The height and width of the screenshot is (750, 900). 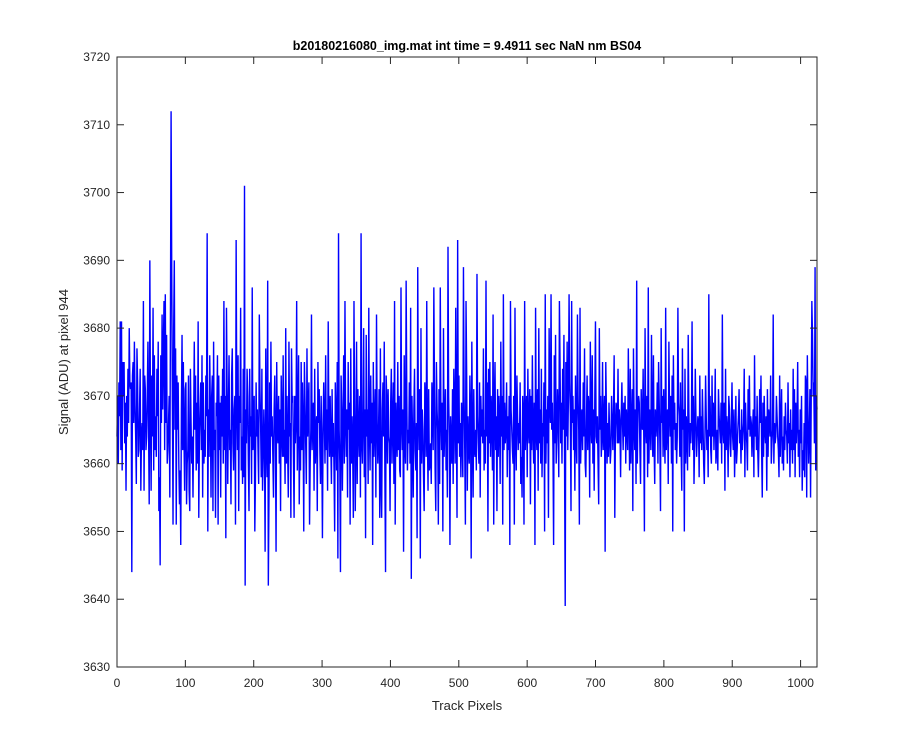 What do you see at coordinates (467, 705) in the screenshot?
I see `x-axis-label: Track Pixels` at bounding box center [467, 705].